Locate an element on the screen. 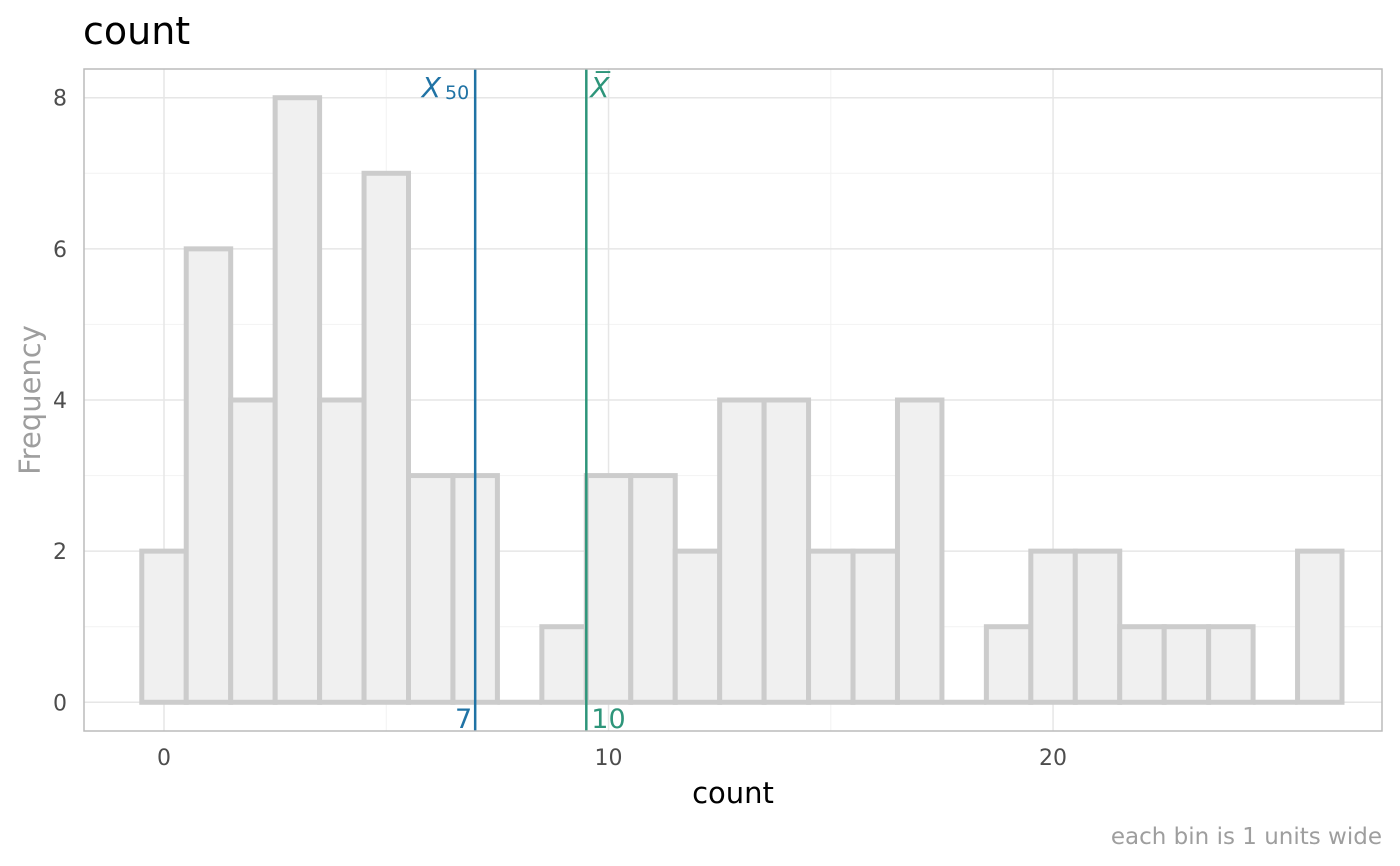 The image size is (1400, 866). x-axis-ticks: 0 10 20 is located at coordinates (612, 758).